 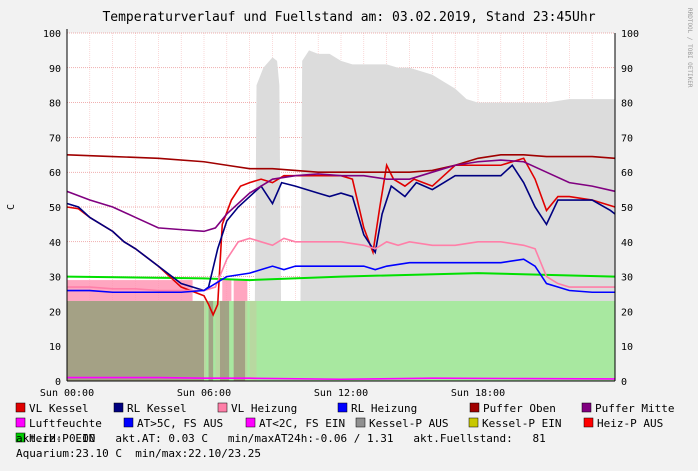 What do you see at coordinates (408, 423) in the screenshot?
I see `legend-label: Kessel-P AUS` at bounding box center [408, 423].